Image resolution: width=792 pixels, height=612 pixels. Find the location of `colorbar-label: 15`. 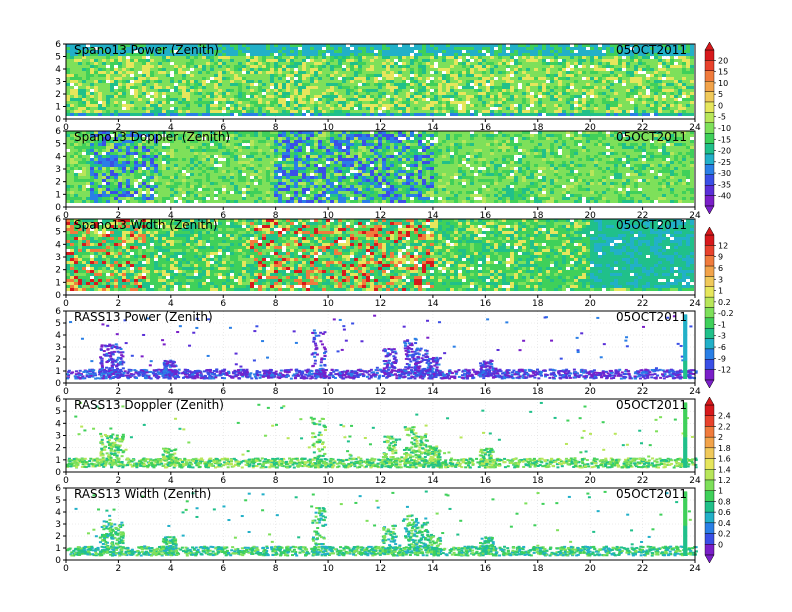

colorbar-label: 15 is located at coordinates (723, 72).